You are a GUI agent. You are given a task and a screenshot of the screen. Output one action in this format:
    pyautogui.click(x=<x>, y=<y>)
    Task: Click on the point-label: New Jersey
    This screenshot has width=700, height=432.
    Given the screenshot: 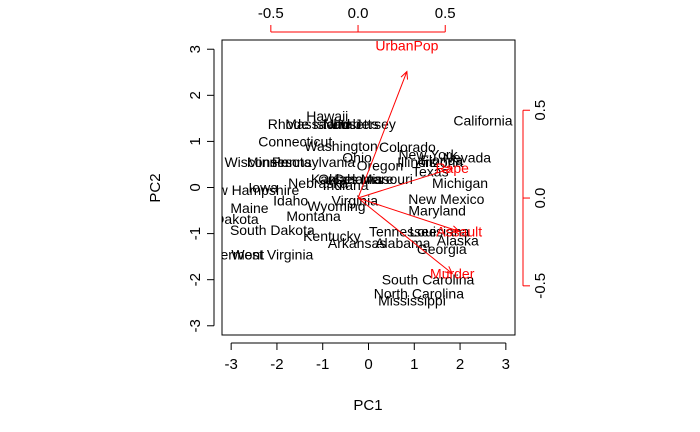 What is the action you would take?
    pyautogui.click(x=359, y=124)
    